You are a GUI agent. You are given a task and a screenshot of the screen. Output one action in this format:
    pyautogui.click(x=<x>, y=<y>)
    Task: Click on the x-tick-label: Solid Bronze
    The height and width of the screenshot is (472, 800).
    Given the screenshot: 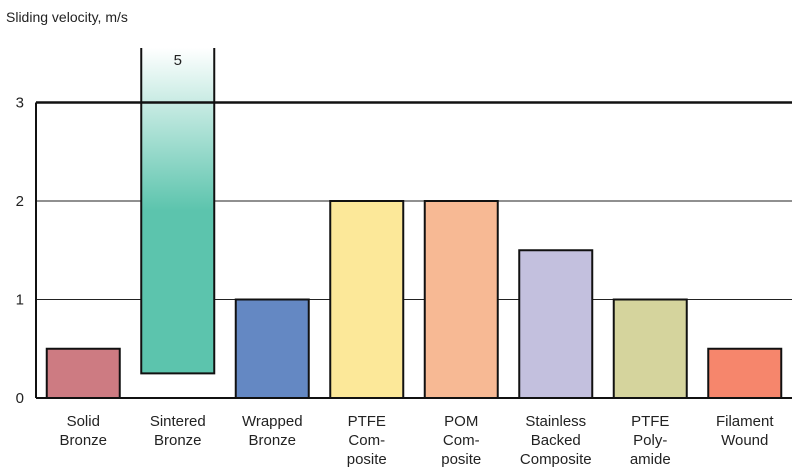 What is the action you would take?
    pyautogui.click(x=83, y=431)
    